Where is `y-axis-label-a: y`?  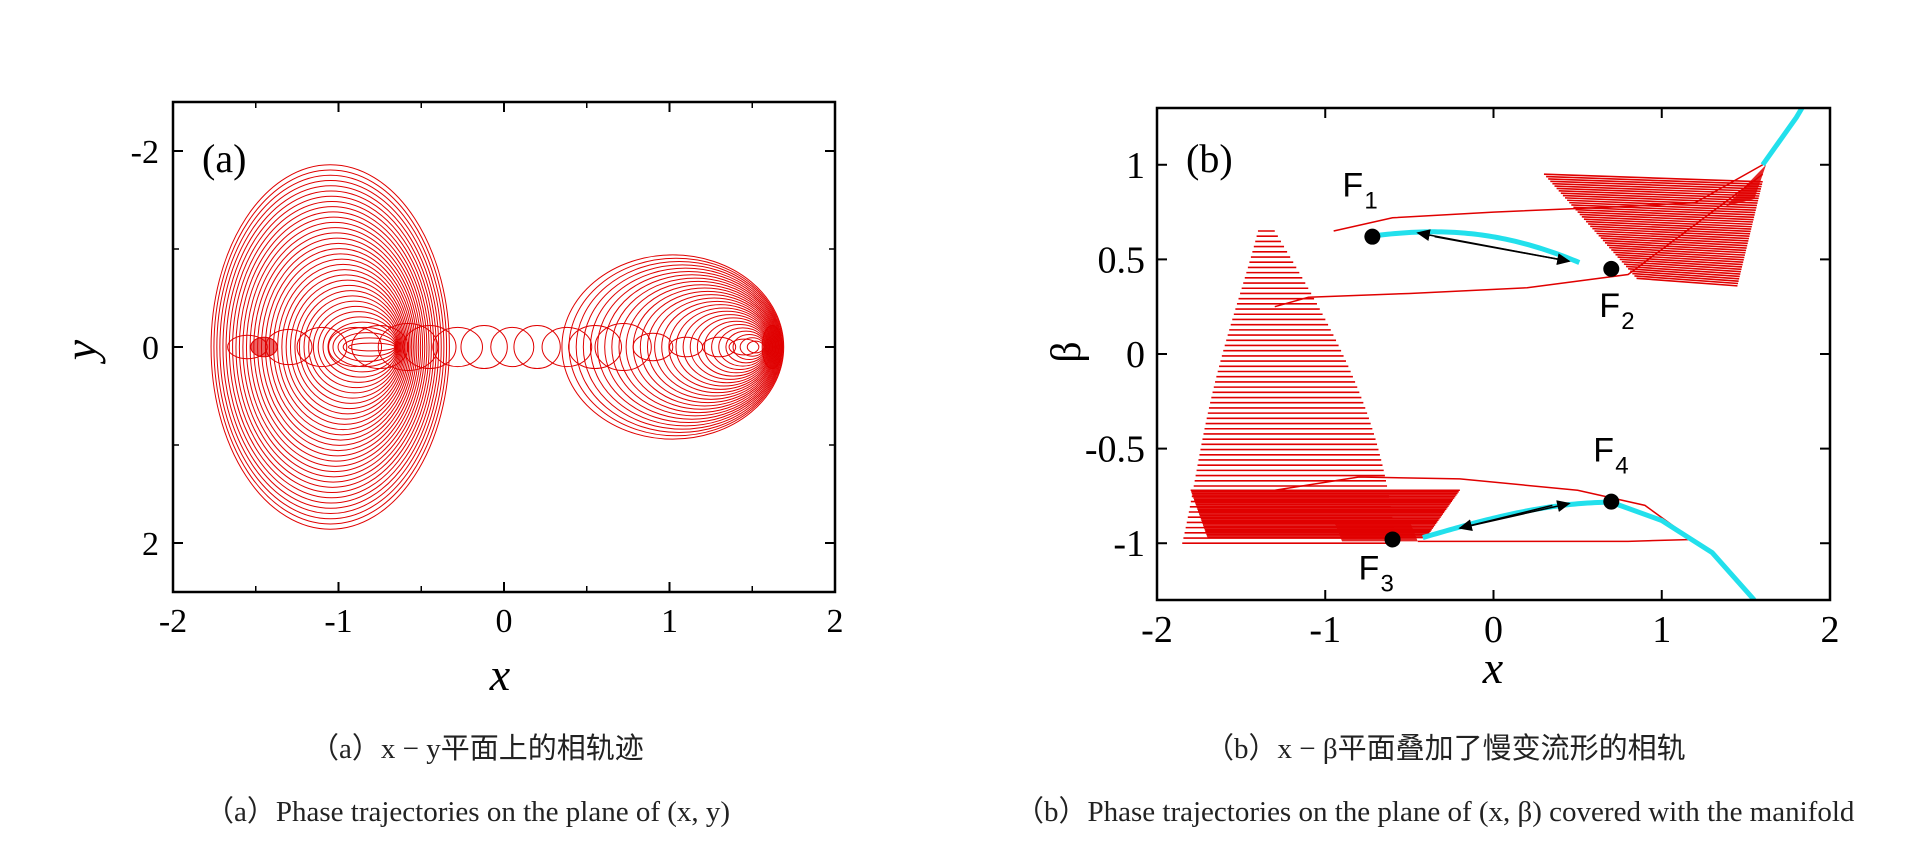 y-axis-label-a: y is located at coordinates (80, 351).